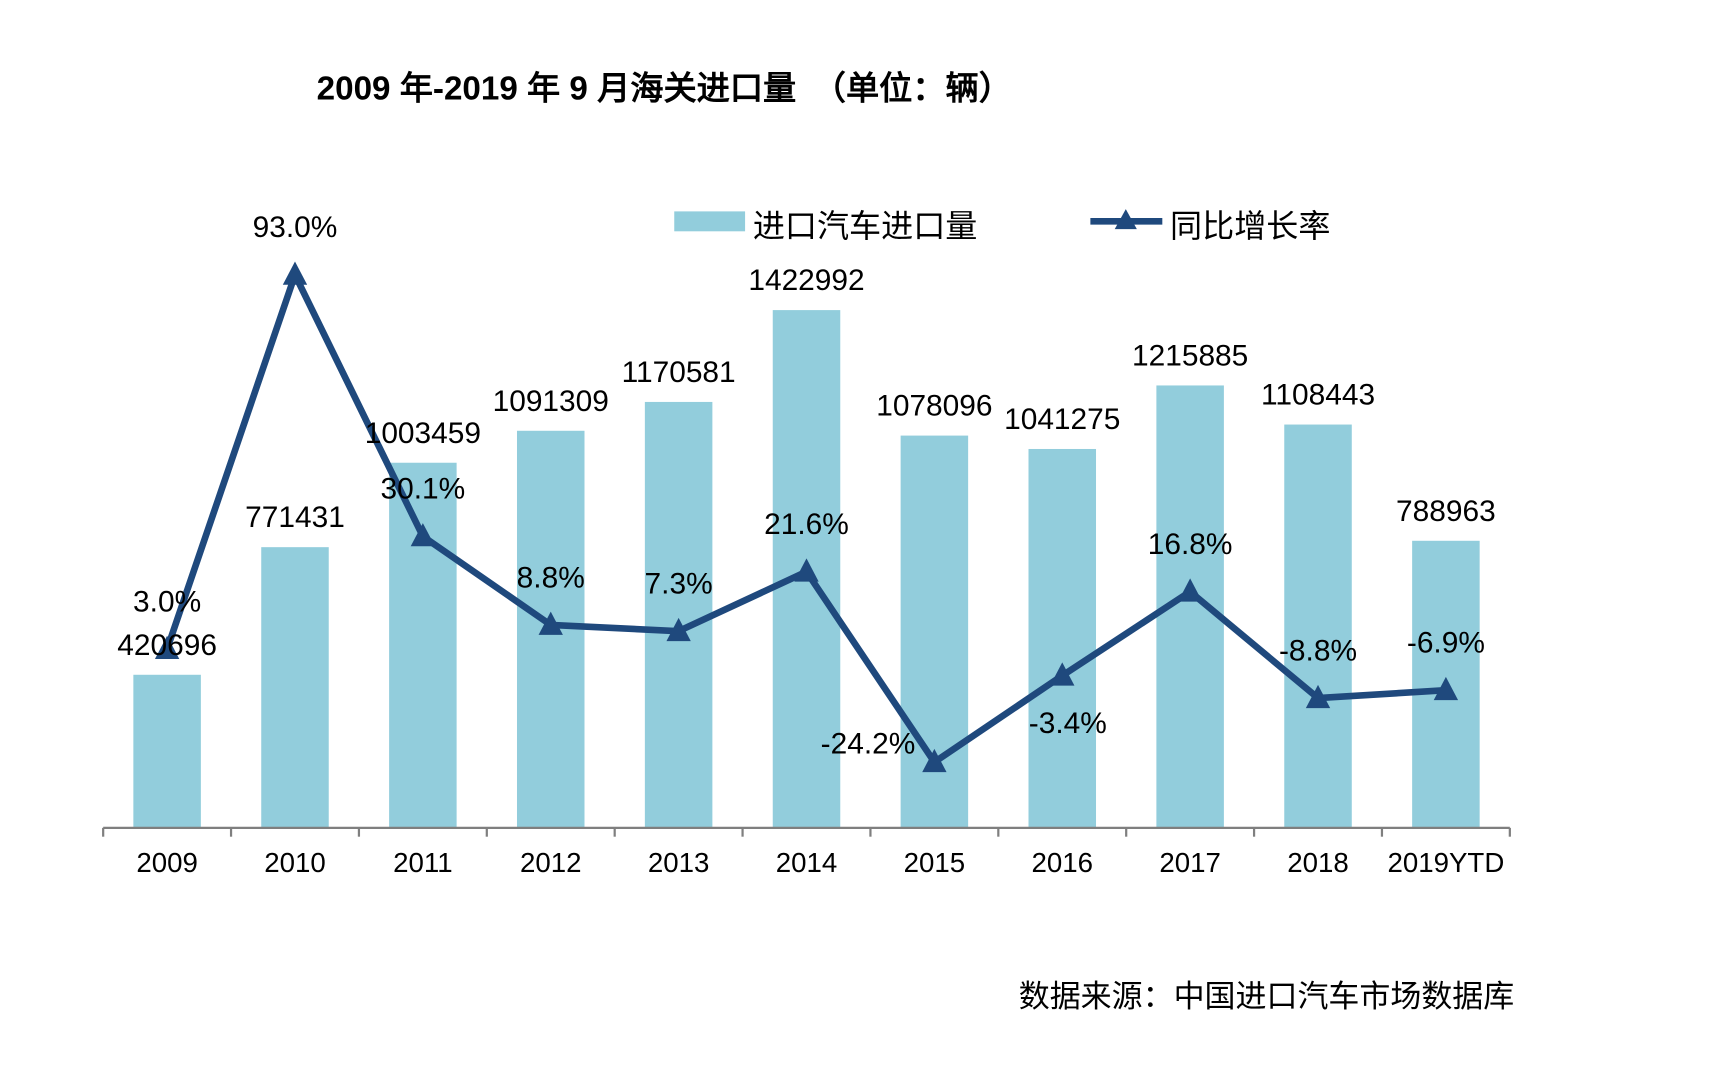 The height and width of the screenshot is (1068, 1727). What do you see at coordinates (551, 577) in the screenshot?
I see `rate-label-2012: 8.8%` at bounding box center [551, 577].